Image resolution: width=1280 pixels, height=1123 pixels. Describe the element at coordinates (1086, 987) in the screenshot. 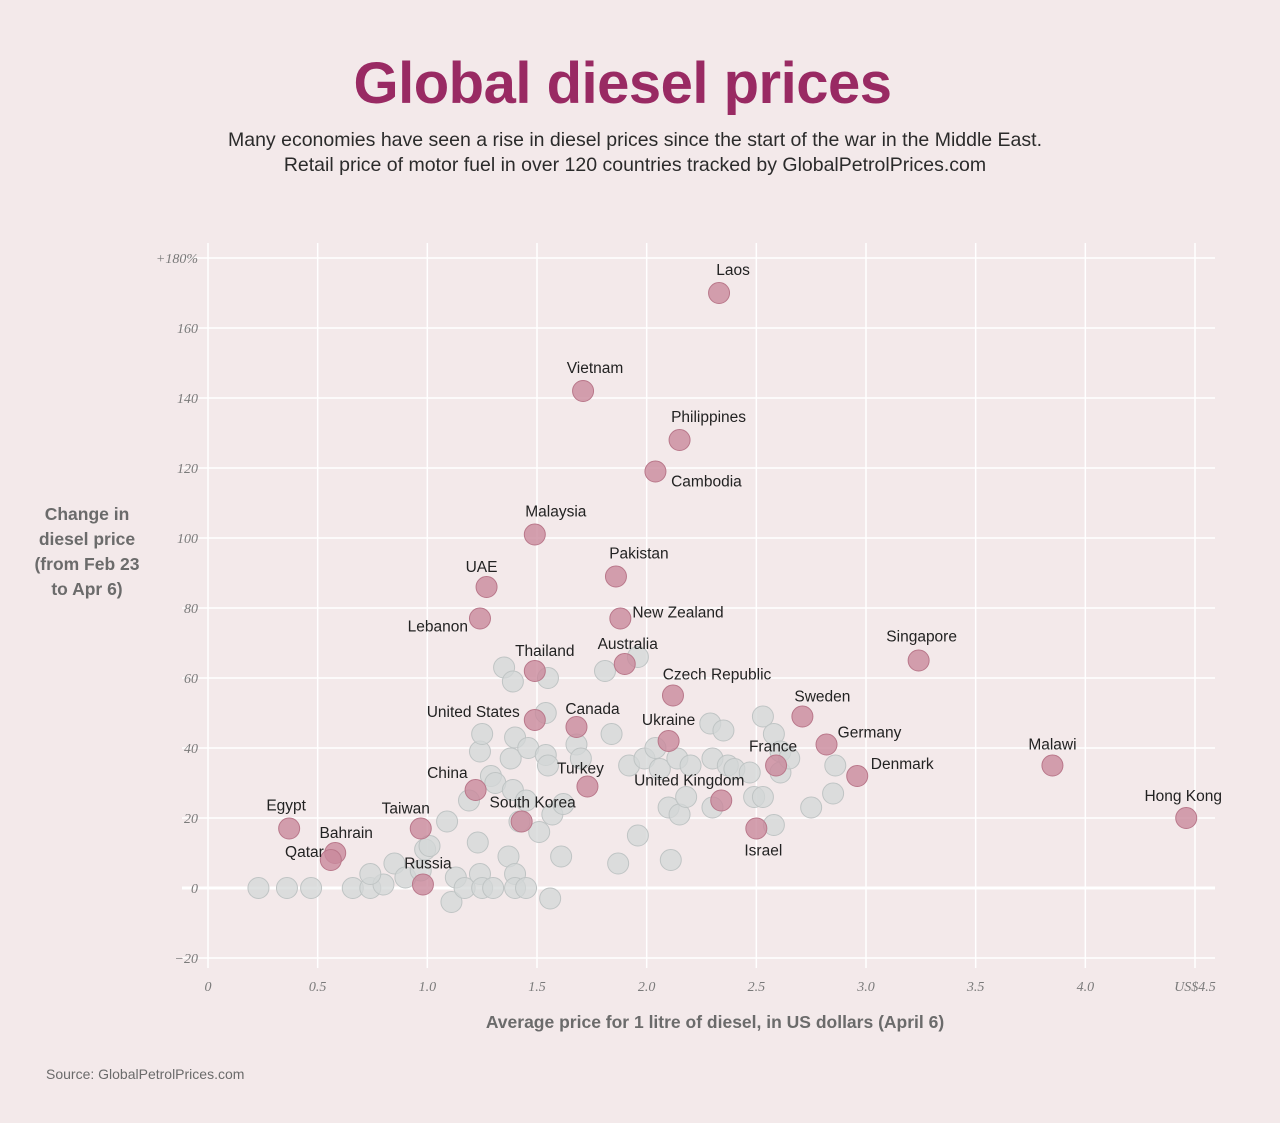

I see `x-tick-label: 4.0` at that location.